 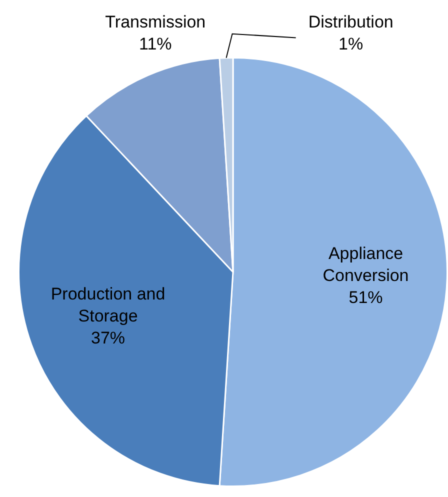 What do you see at coordinates (351, 44) in the screenshot?
I see `data-label: 1%` at bounding box center [351, 44].